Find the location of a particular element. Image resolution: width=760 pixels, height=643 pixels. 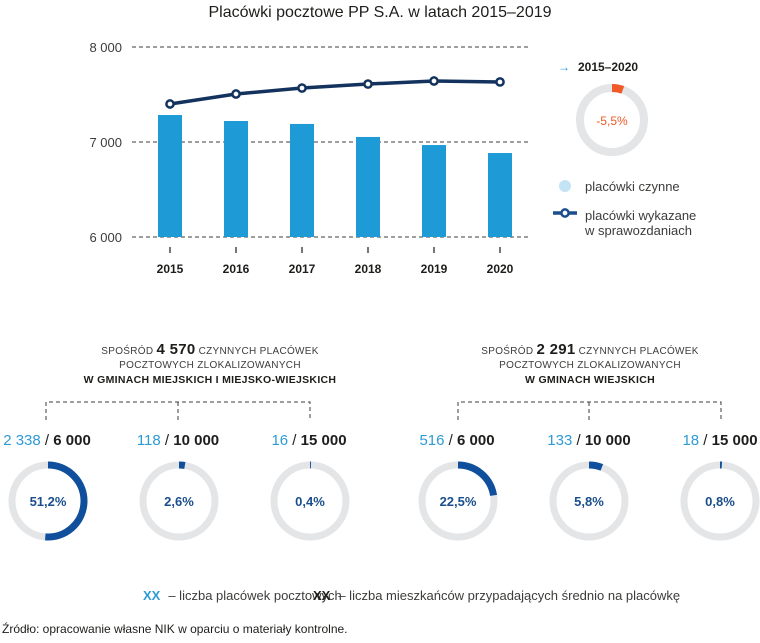

share-donut: 51,2% is located at coordinates (48, 501).